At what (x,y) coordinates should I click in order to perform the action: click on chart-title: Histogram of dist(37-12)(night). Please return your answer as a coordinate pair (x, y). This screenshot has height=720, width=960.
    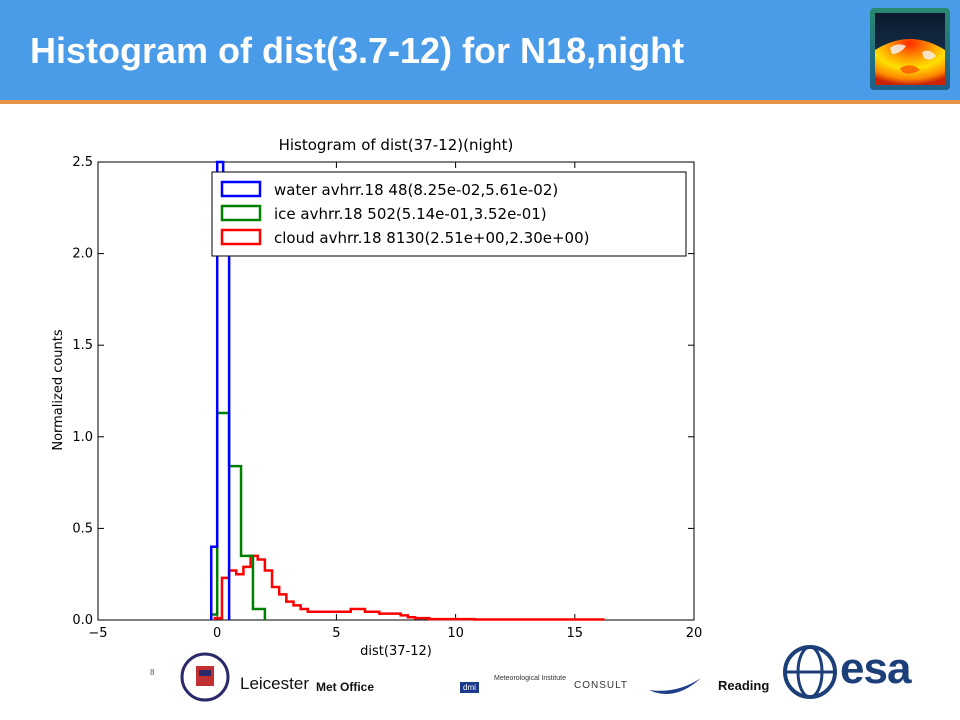
    Looking at the image, I should click on (396, 145).